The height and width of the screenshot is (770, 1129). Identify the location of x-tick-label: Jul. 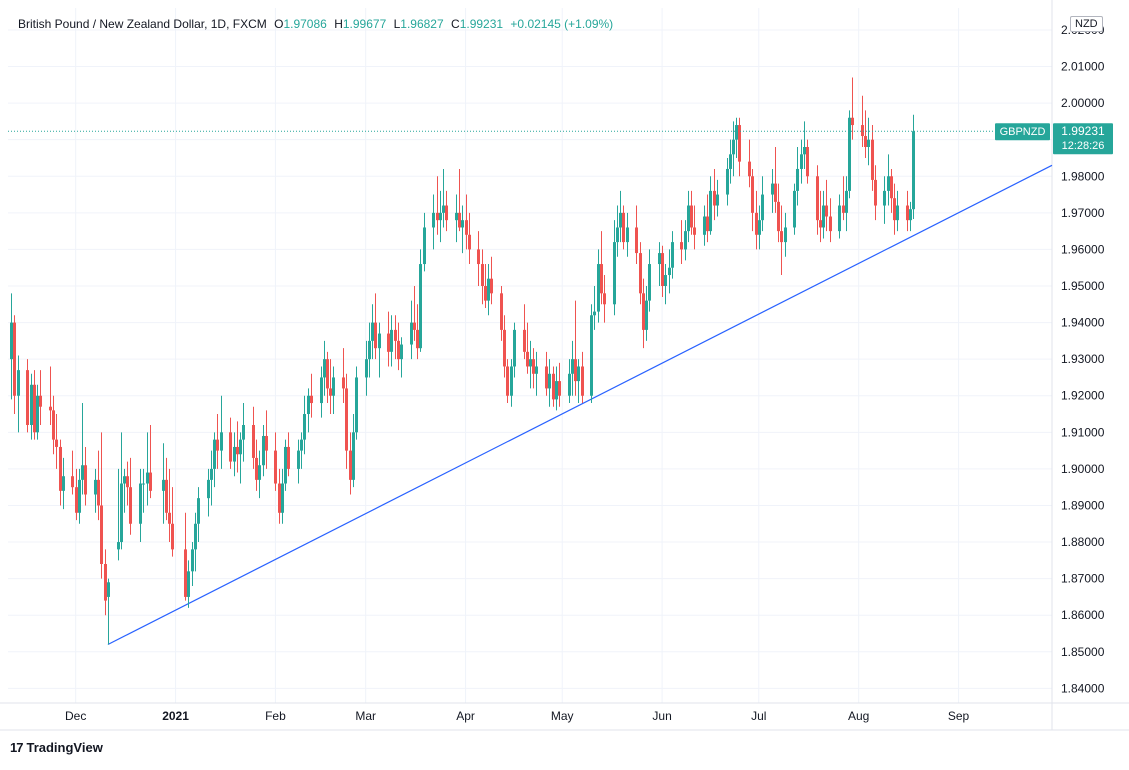
(758, 716).